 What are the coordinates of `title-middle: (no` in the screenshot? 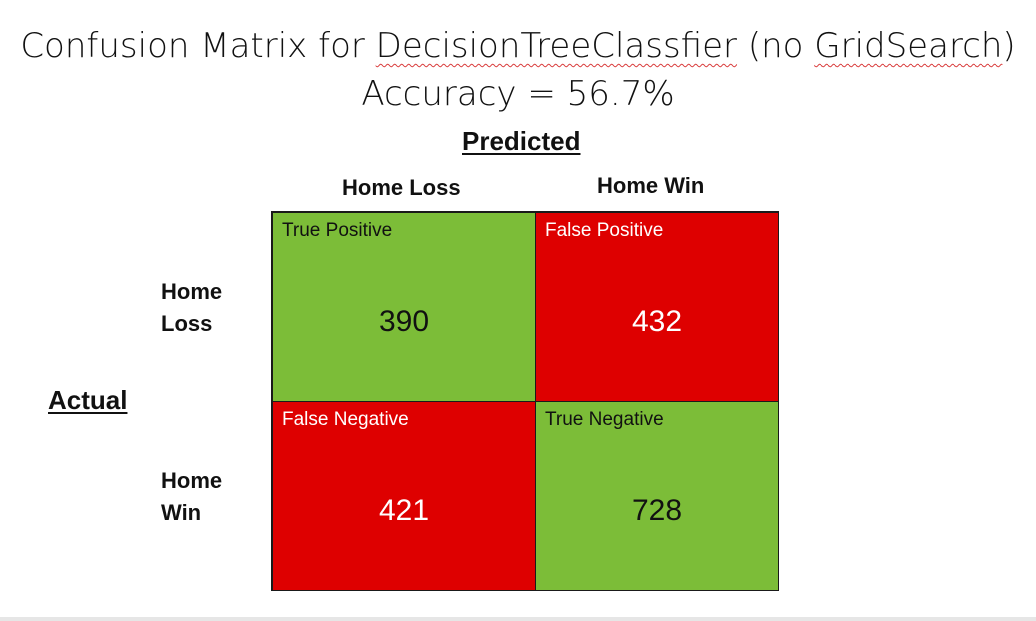 It's located at (776, 46).